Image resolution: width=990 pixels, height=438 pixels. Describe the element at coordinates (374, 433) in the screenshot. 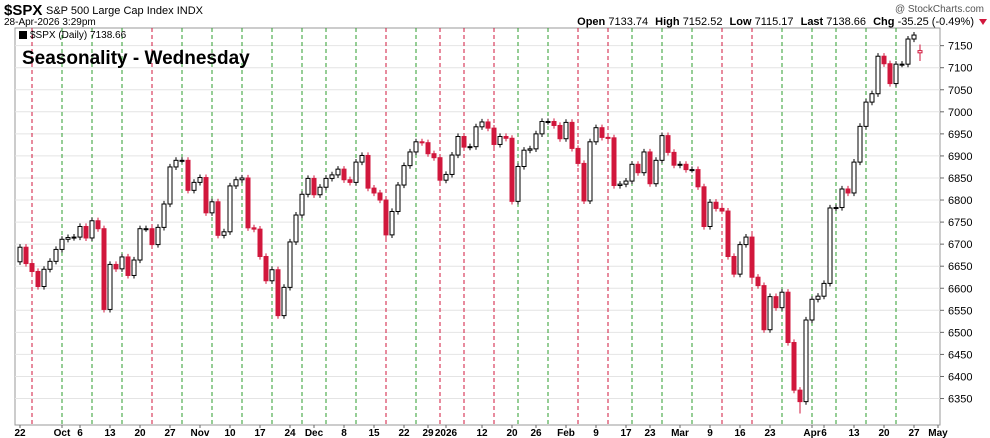

I see `x-tick-label: 15` at that location.